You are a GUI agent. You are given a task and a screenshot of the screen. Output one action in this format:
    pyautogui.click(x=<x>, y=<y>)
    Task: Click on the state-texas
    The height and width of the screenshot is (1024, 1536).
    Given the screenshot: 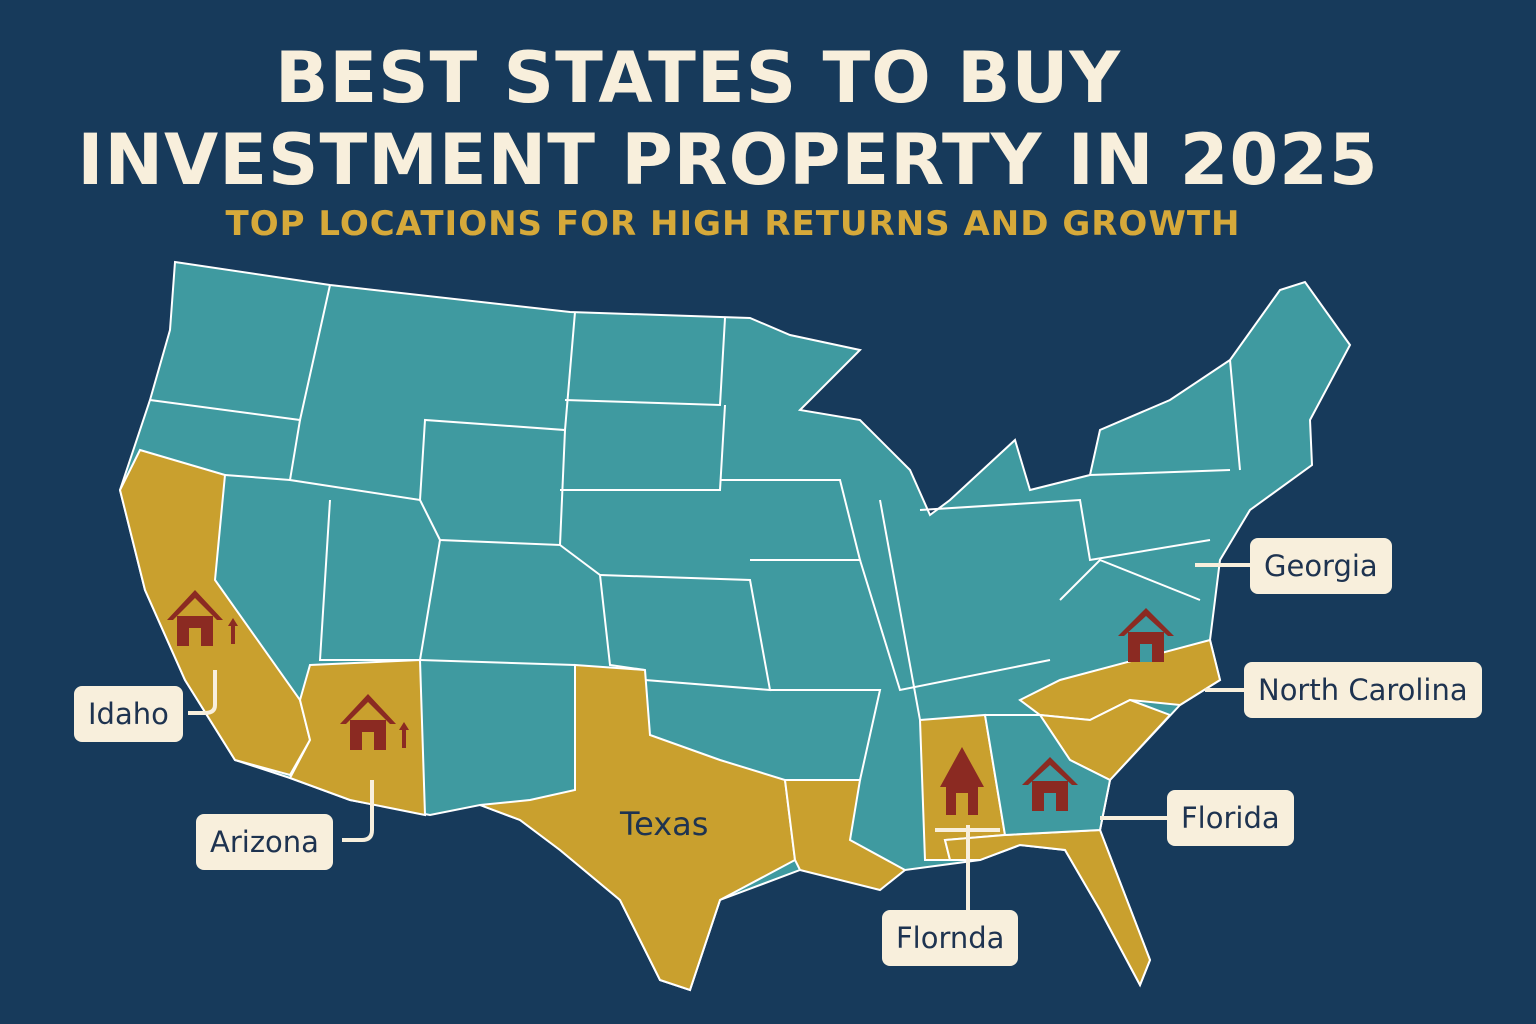 What is the action you would take?
    pyautogui.click(x=638, y=827)
    